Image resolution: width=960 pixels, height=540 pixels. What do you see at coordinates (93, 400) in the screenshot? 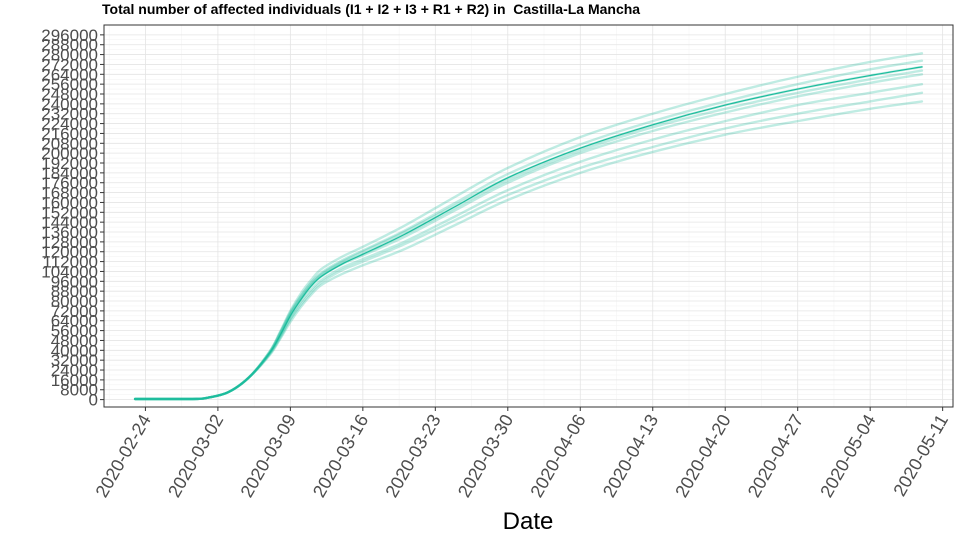
I see `y-tick-label: 0` at bounding box center [93, 400].